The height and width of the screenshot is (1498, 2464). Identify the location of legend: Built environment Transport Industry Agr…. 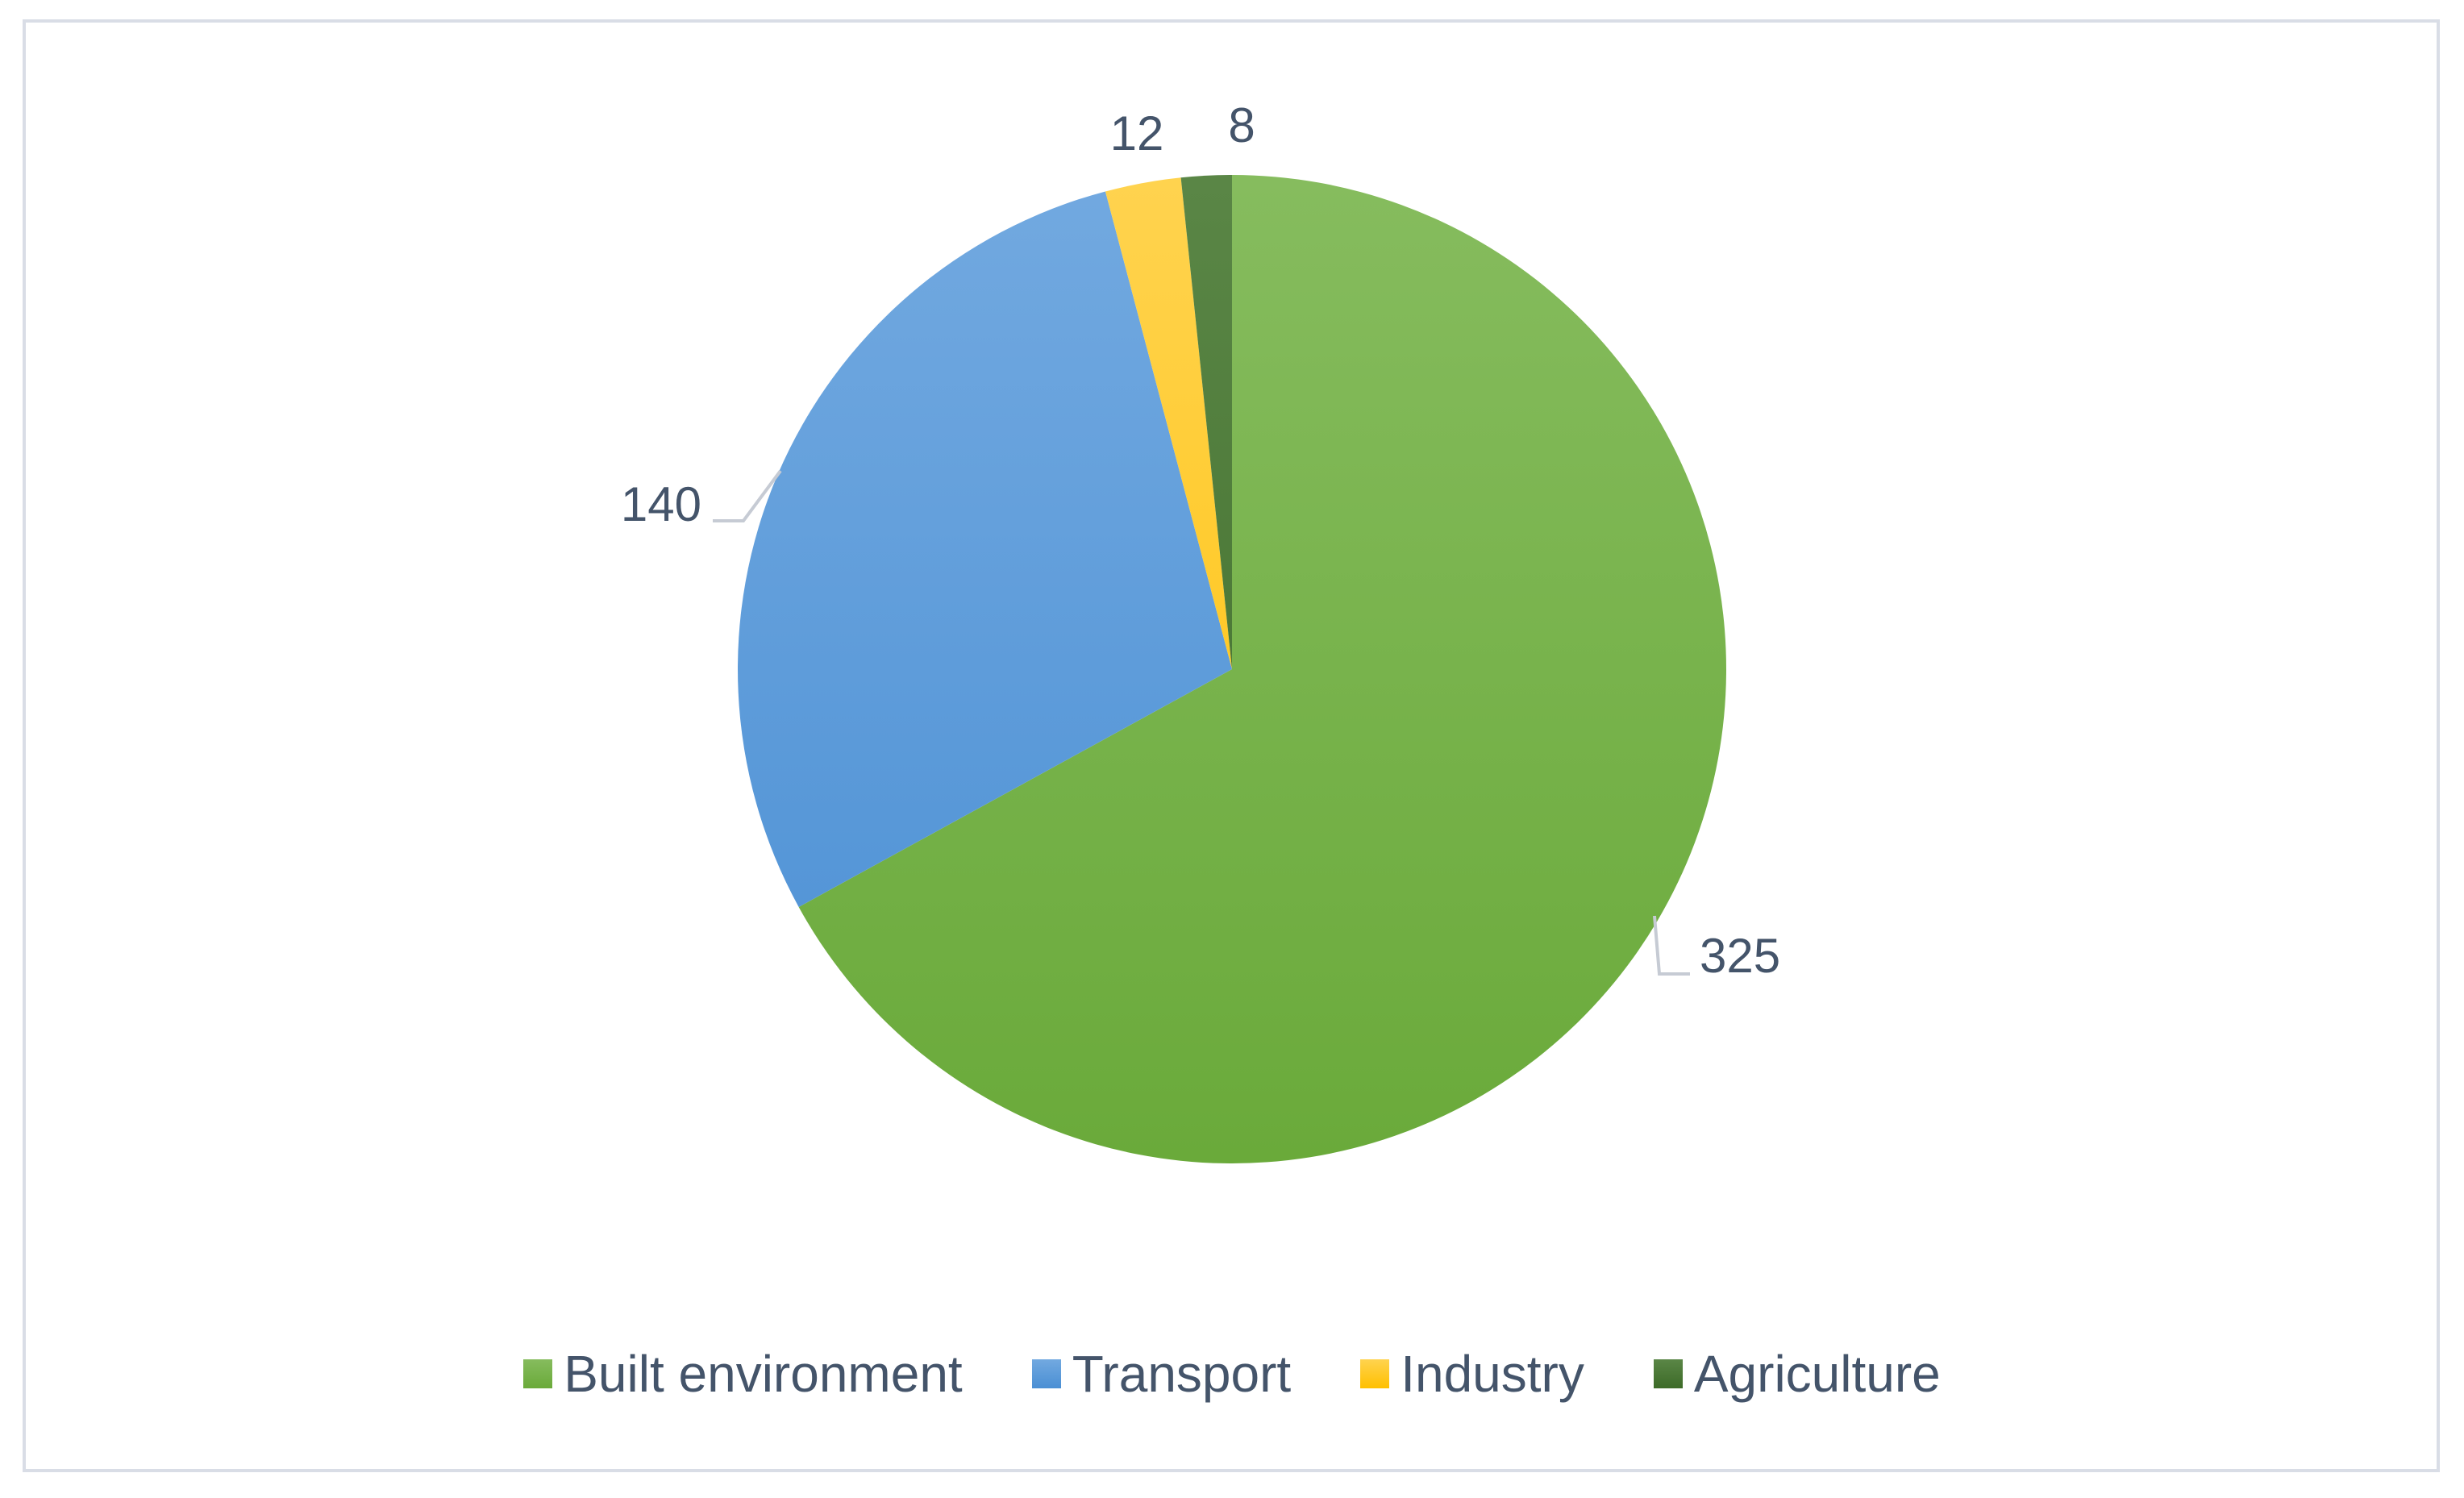
(1232, 1374).